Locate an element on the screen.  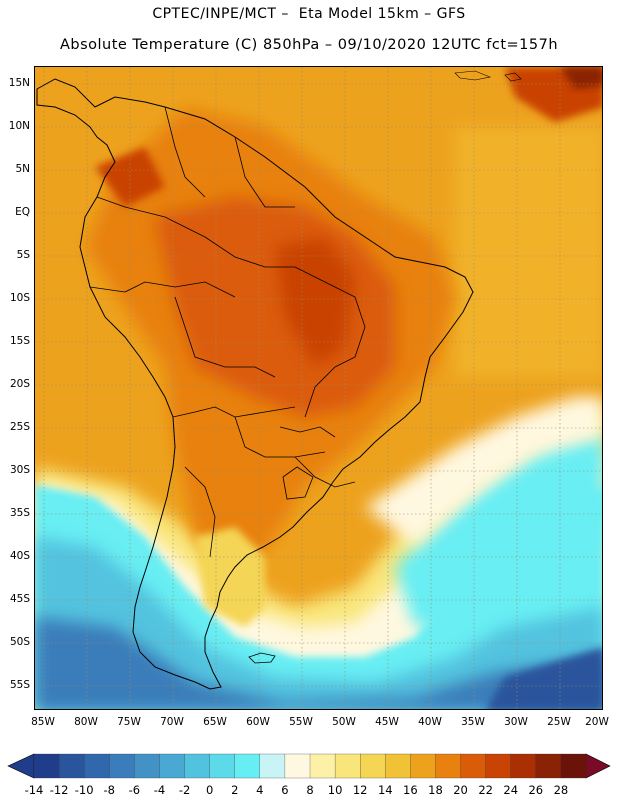
lat-label: 15S is located at coordinates (19, 341).